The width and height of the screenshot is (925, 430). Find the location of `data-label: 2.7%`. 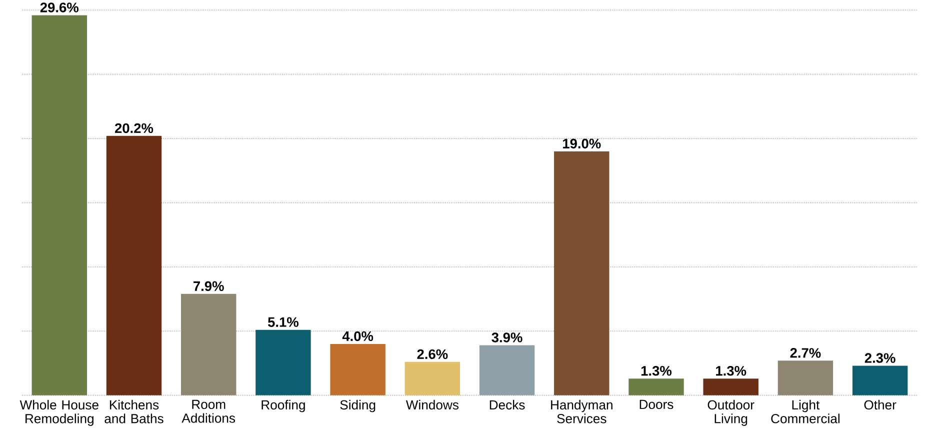

data-label: 2.7% is located at coordinates (805, 353).